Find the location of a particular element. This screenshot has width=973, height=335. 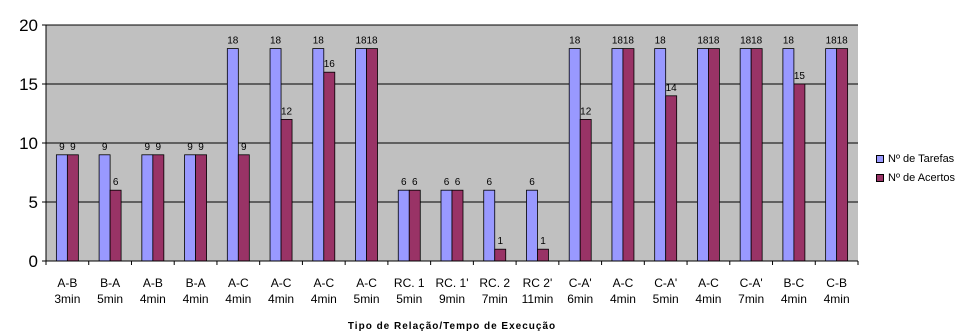

x-tick-label-type: RC 2' is located at coordinates (538, 283).